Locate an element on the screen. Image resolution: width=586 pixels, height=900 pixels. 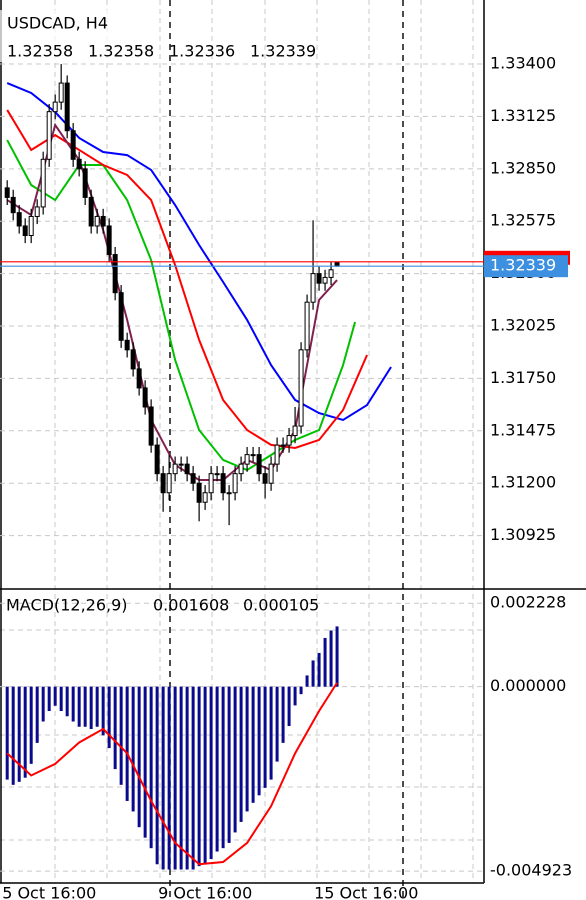
ohlc-high: 1.32358 is located at coordinates (121, 51).